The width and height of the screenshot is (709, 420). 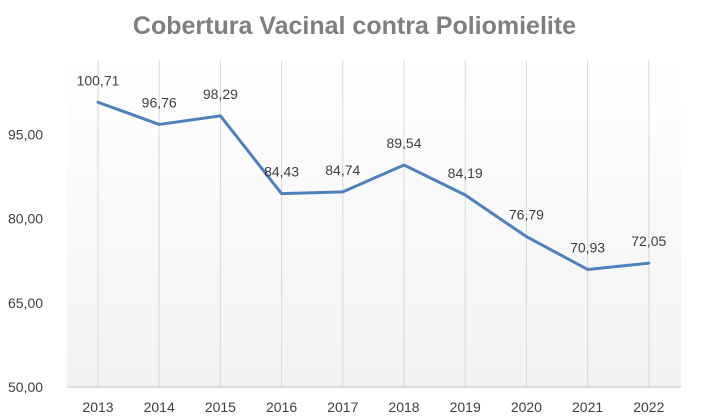 I want to click on x-tick-label: 2021, so click(x=587, y=407).